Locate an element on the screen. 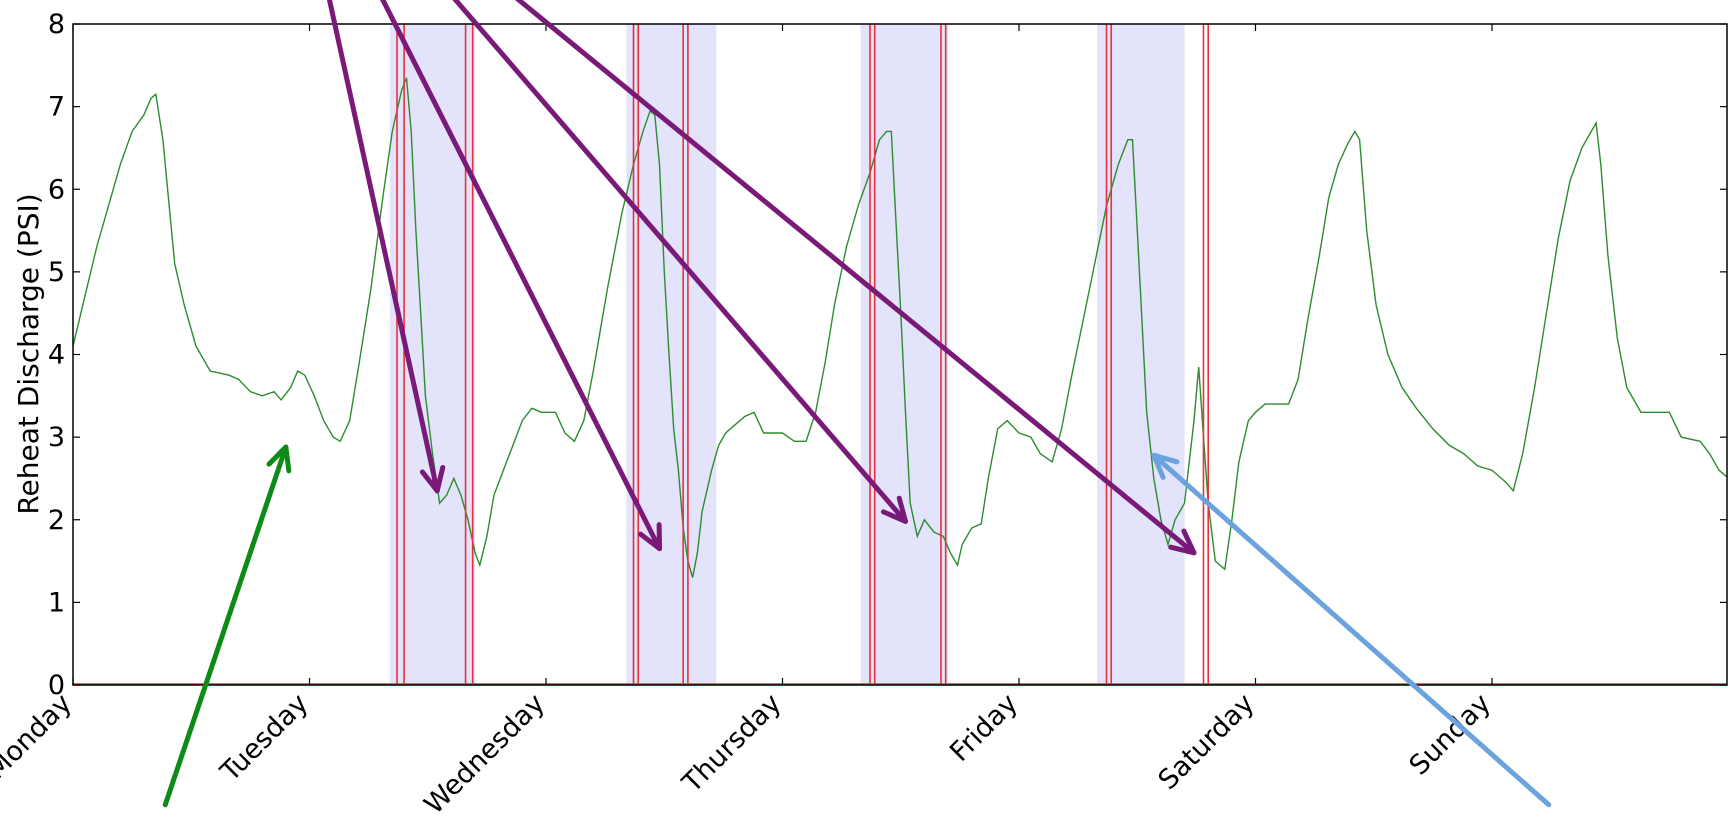 The height and width of the screenshot is (831, 1735). y-tick-label: 5 is located at coordinates (56, 272).